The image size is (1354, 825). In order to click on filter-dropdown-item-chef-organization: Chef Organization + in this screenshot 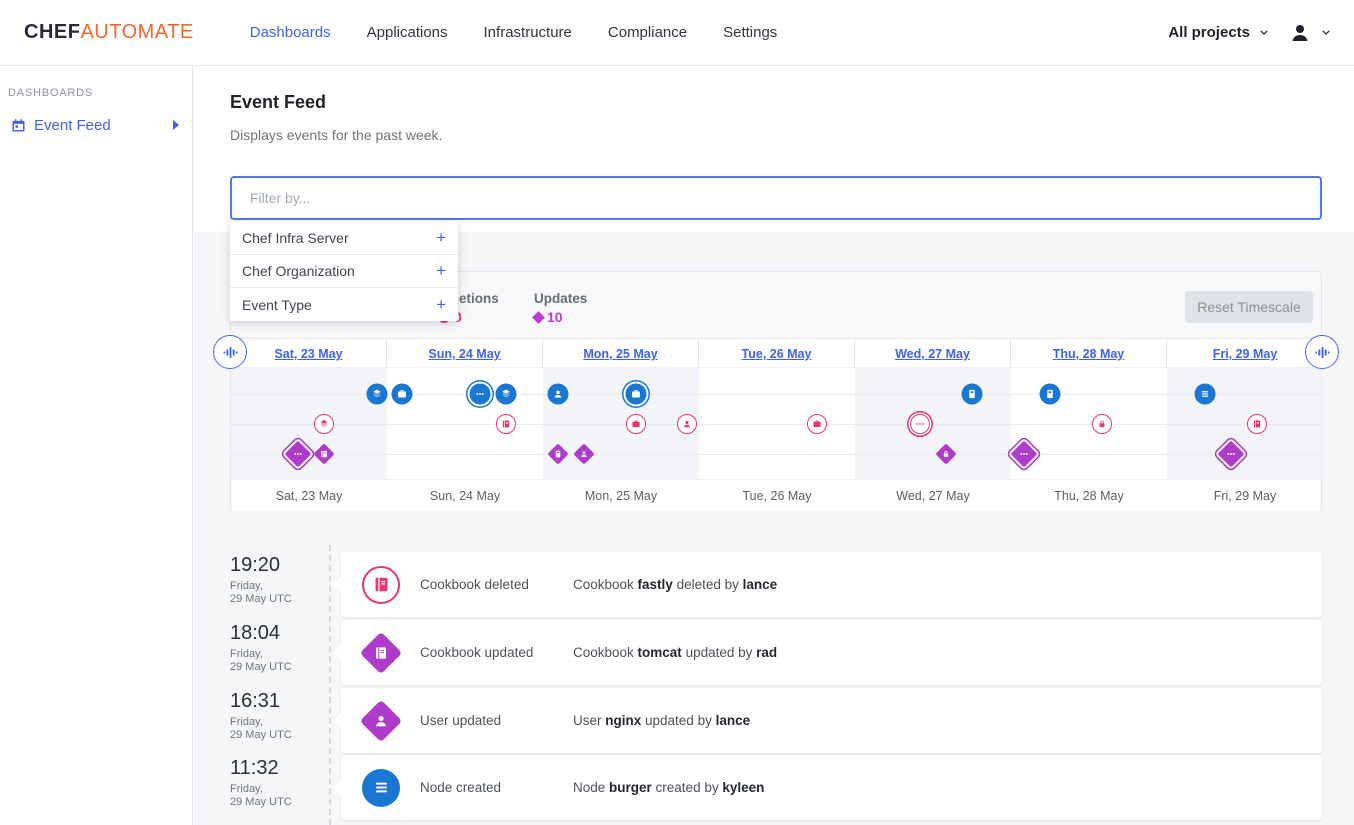, I will do `click(344, 271)`.